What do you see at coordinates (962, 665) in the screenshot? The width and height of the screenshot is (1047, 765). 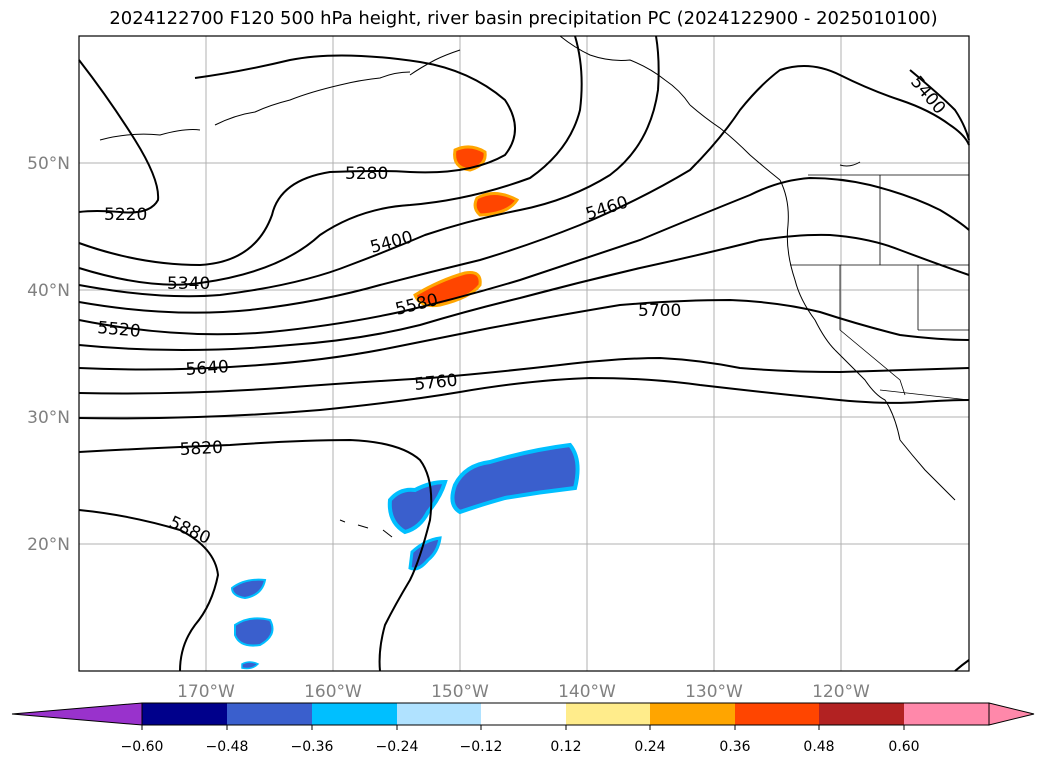 I see `contour-5880-east` at bounding box center [962, 665].